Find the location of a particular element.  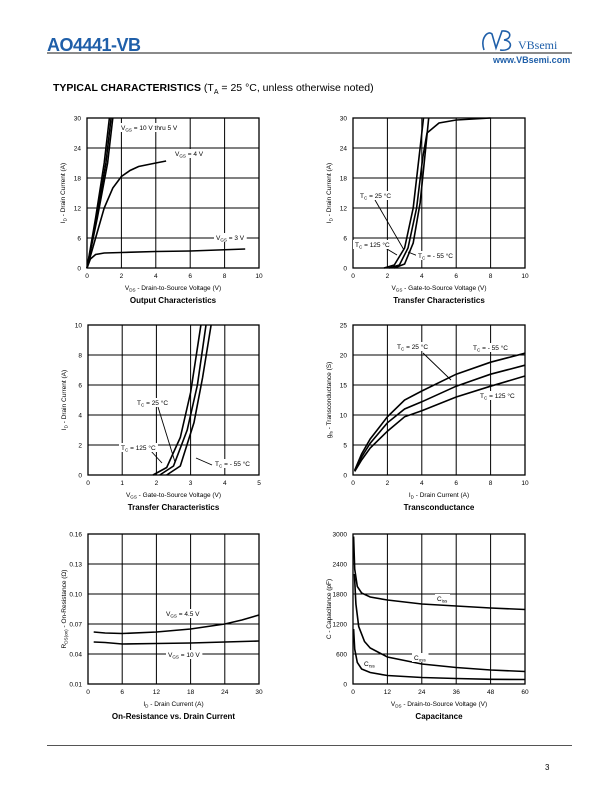

annotation-label: VGS​ = 10 V thru 5 V is located at coordinates (149, 129).